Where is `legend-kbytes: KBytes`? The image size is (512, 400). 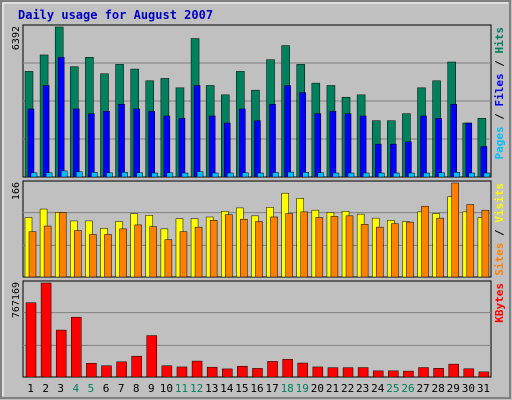
legend-kbytes: KBytes is located at coordinates (499, 303).